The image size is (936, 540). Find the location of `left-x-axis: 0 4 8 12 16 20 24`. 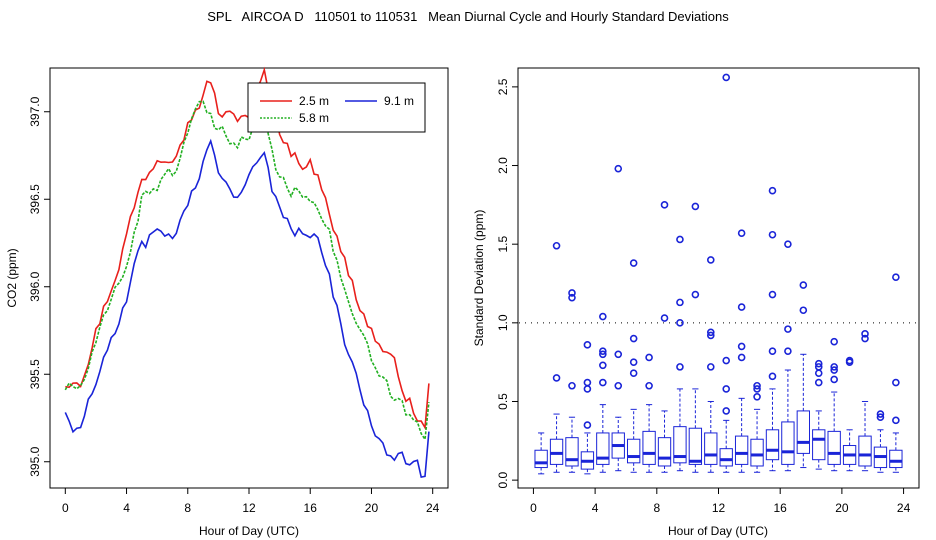

left-x-axis: 0 4 8 12 16 20 24 is located at coordinates (251, 501).